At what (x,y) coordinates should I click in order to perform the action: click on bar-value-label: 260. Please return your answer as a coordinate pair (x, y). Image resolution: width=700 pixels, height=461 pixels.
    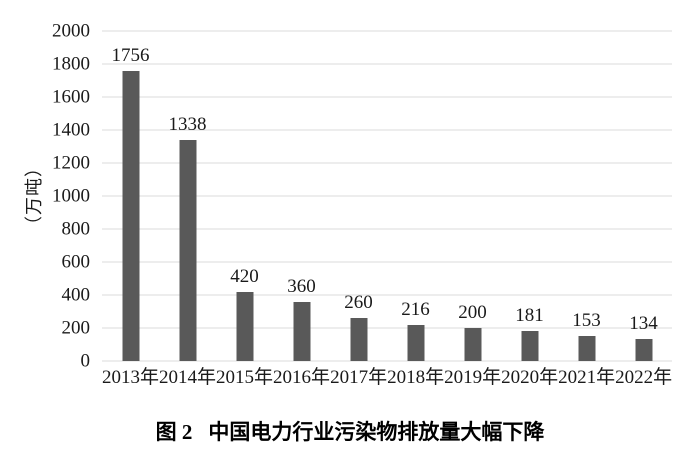
    Looking at the image, I should click on (358, 303).